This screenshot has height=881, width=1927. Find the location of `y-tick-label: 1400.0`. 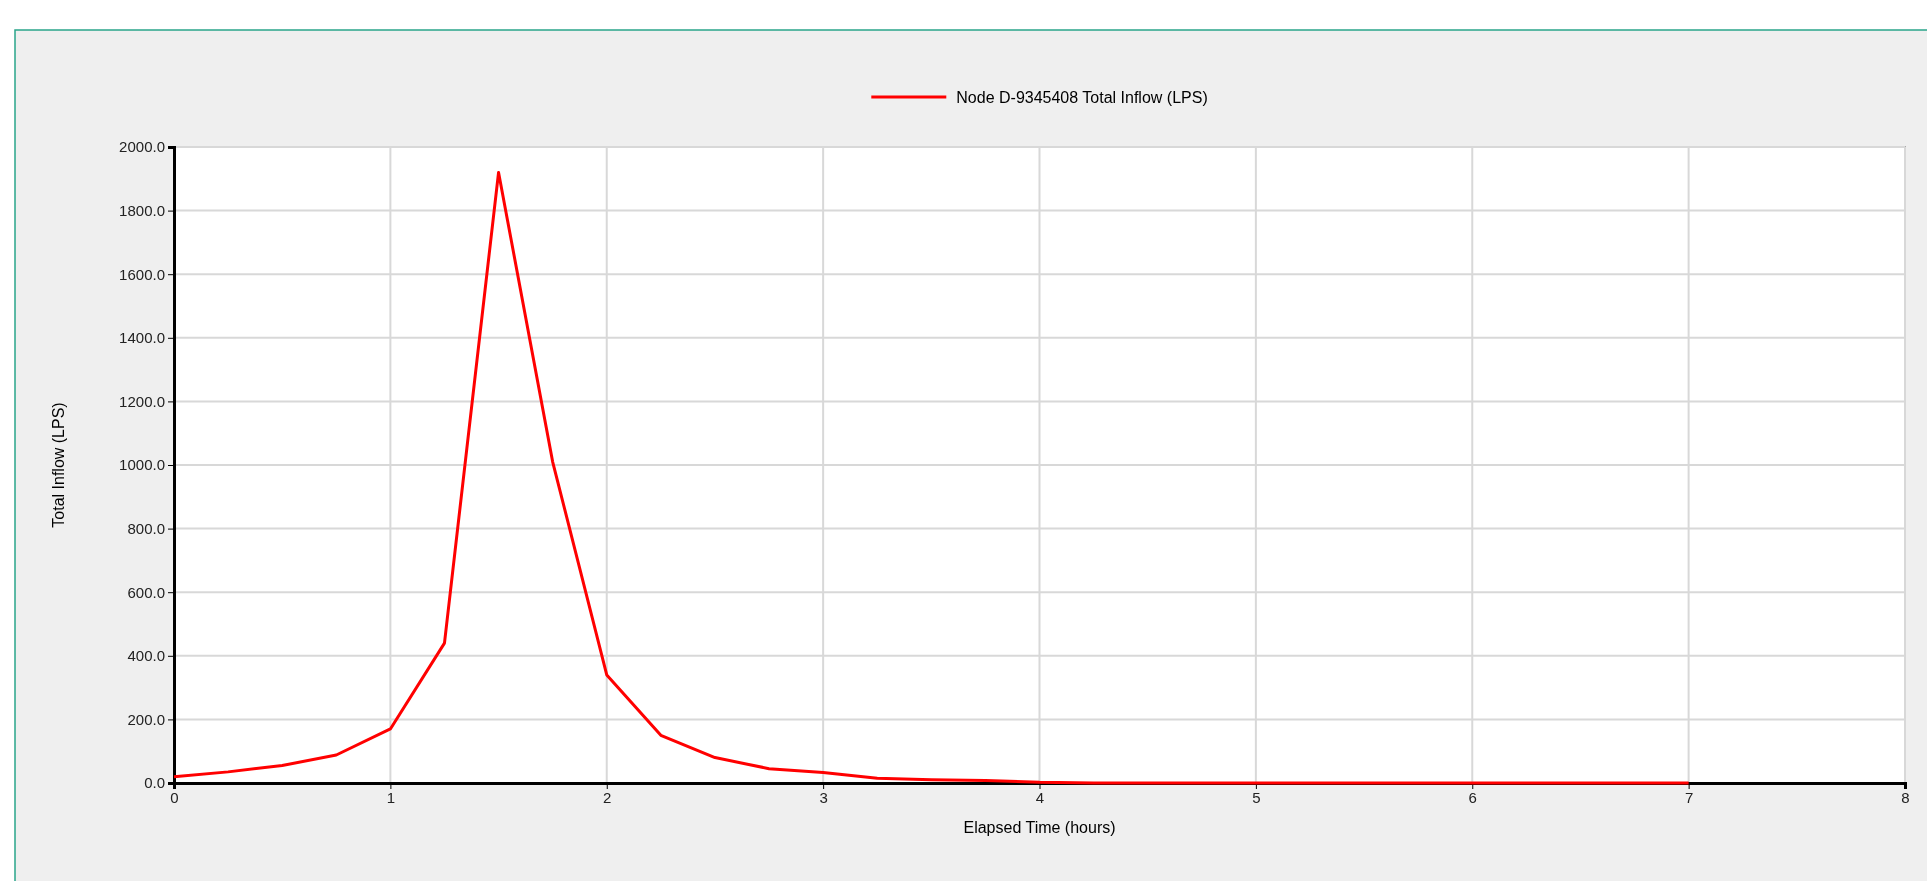

y-tick-label: 1400.0 is located at coordinates (142, 338).